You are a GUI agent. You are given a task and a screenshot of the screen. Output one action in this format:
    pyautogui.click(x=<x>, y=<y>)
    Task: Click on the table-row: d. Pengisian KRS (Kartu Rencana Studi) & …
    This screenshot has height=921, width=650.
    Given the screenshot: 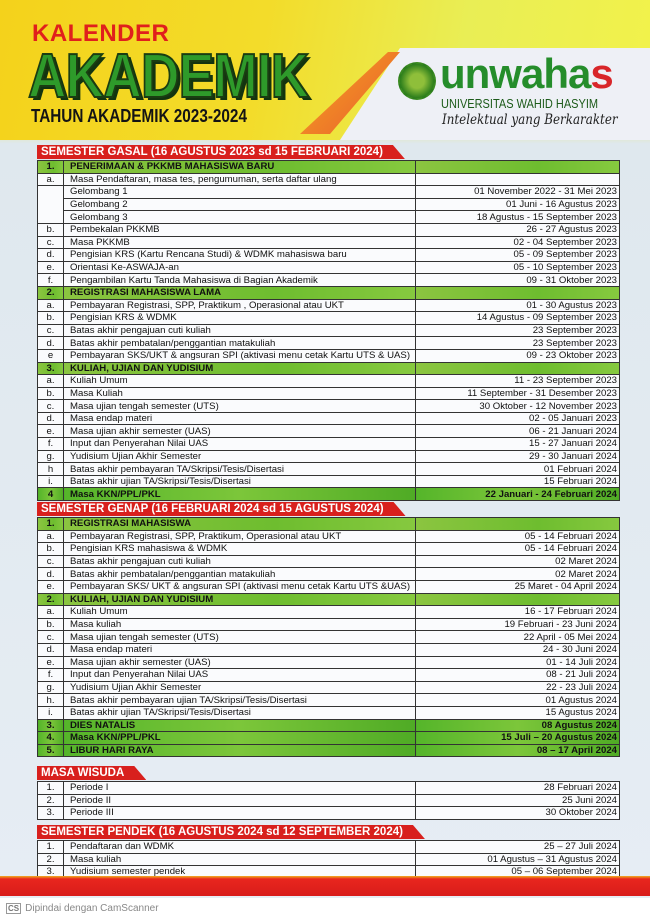 What is the action you would take?
    pyautogui.click(x=328, y=255)
    